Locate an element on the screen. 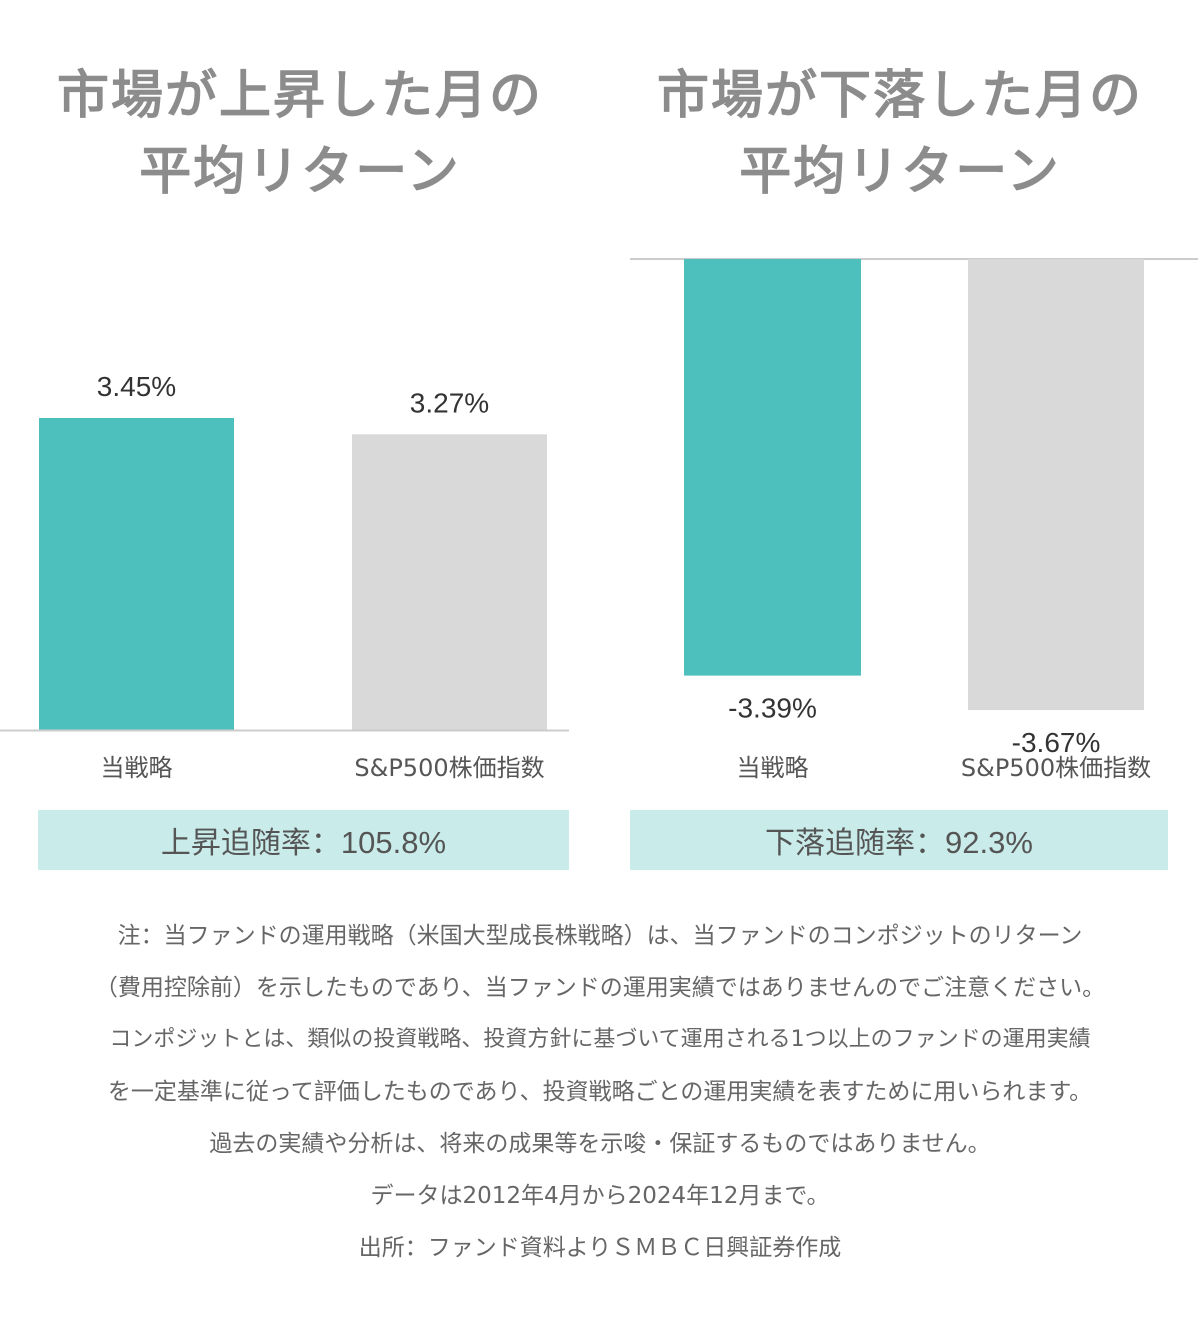 The image size is (1200, 1328). down-capture-ratio-label: 下落追随率： is located at coordinates (855, 843).